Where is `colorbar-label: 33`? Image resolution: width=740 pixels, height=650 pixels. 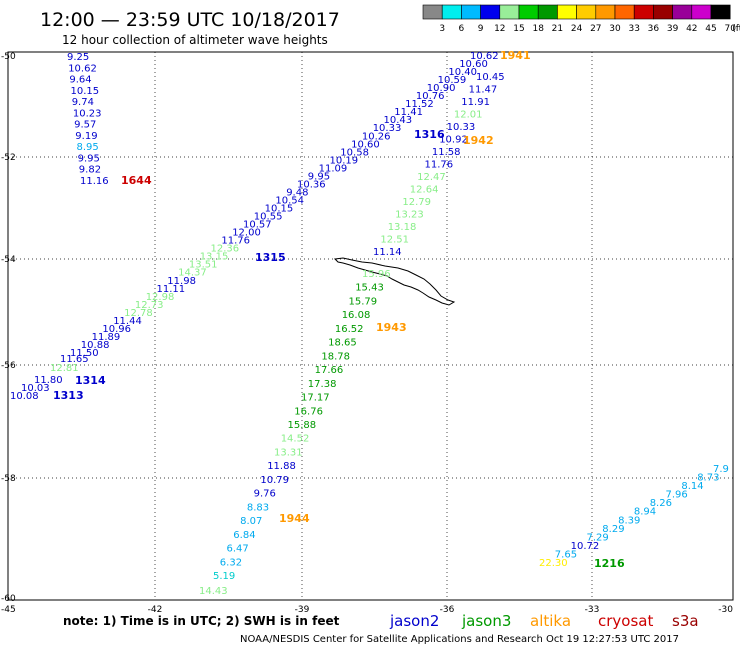 colorbar-label: 33 is located at coordinates (633, 29).